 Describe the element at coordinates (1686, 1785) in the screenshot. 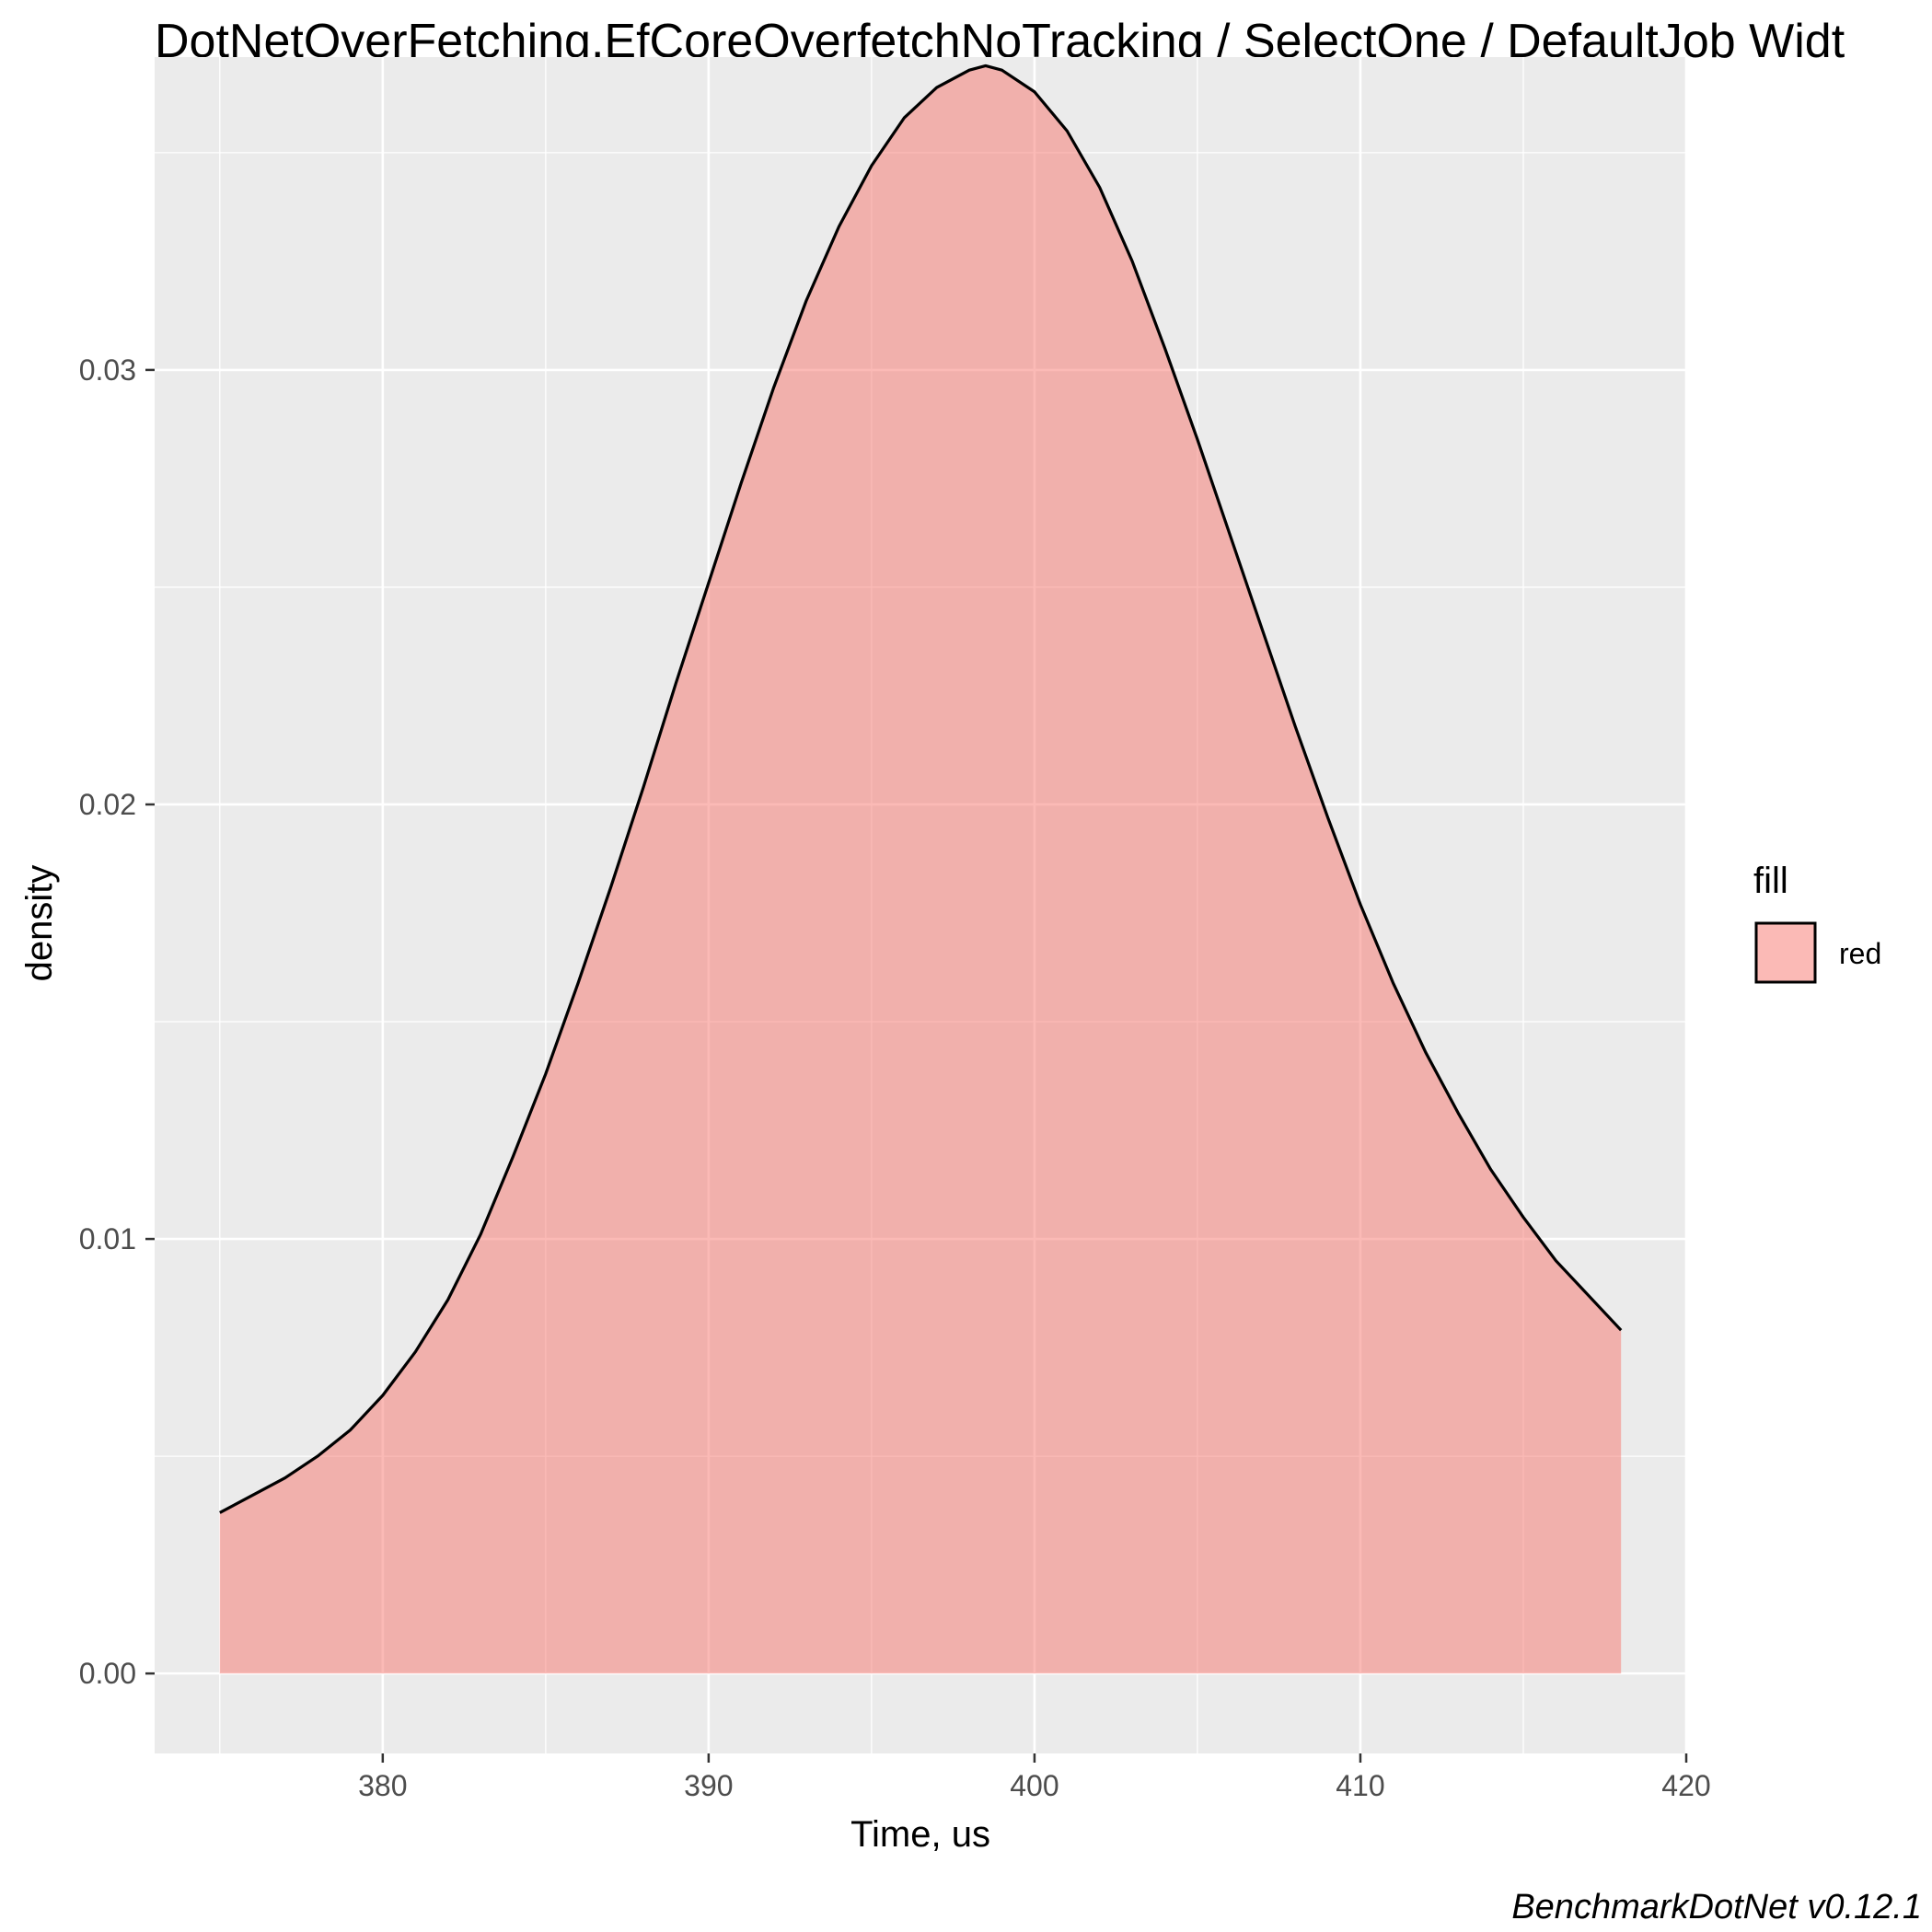

I see `x-tick-label: 420` at that location.